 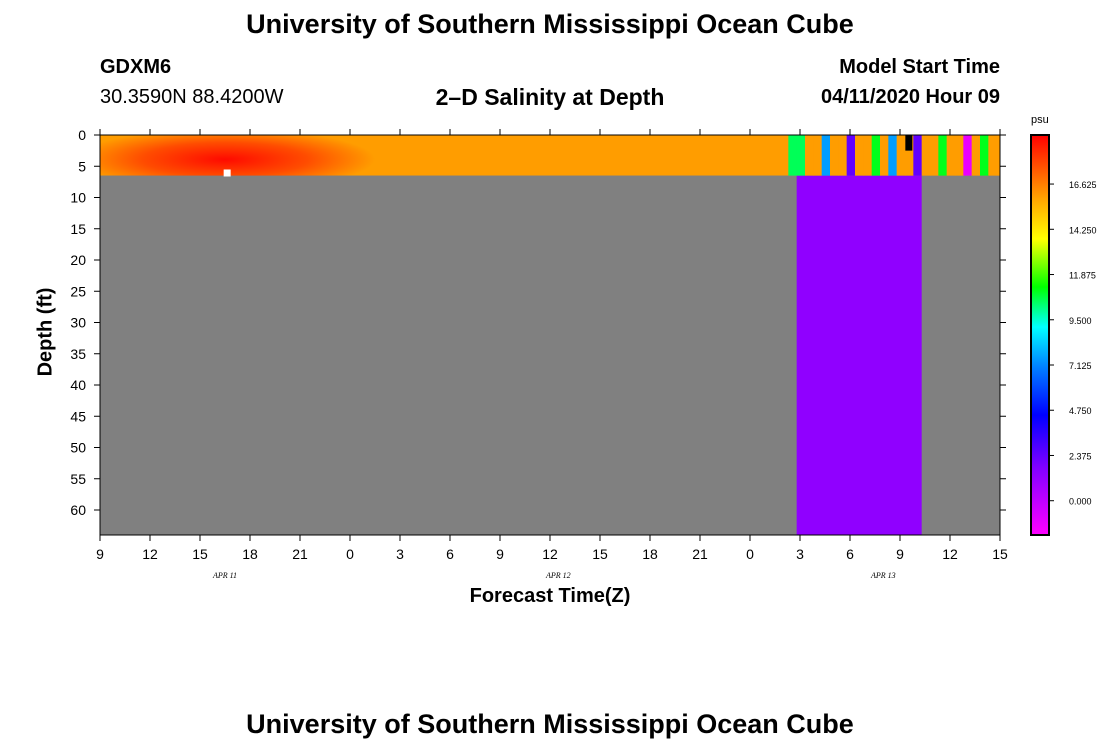 What do you see at coordinates (82, 166) in the screenshot?
I see `y-tick-label: 5` at bounding box center [82, 166].